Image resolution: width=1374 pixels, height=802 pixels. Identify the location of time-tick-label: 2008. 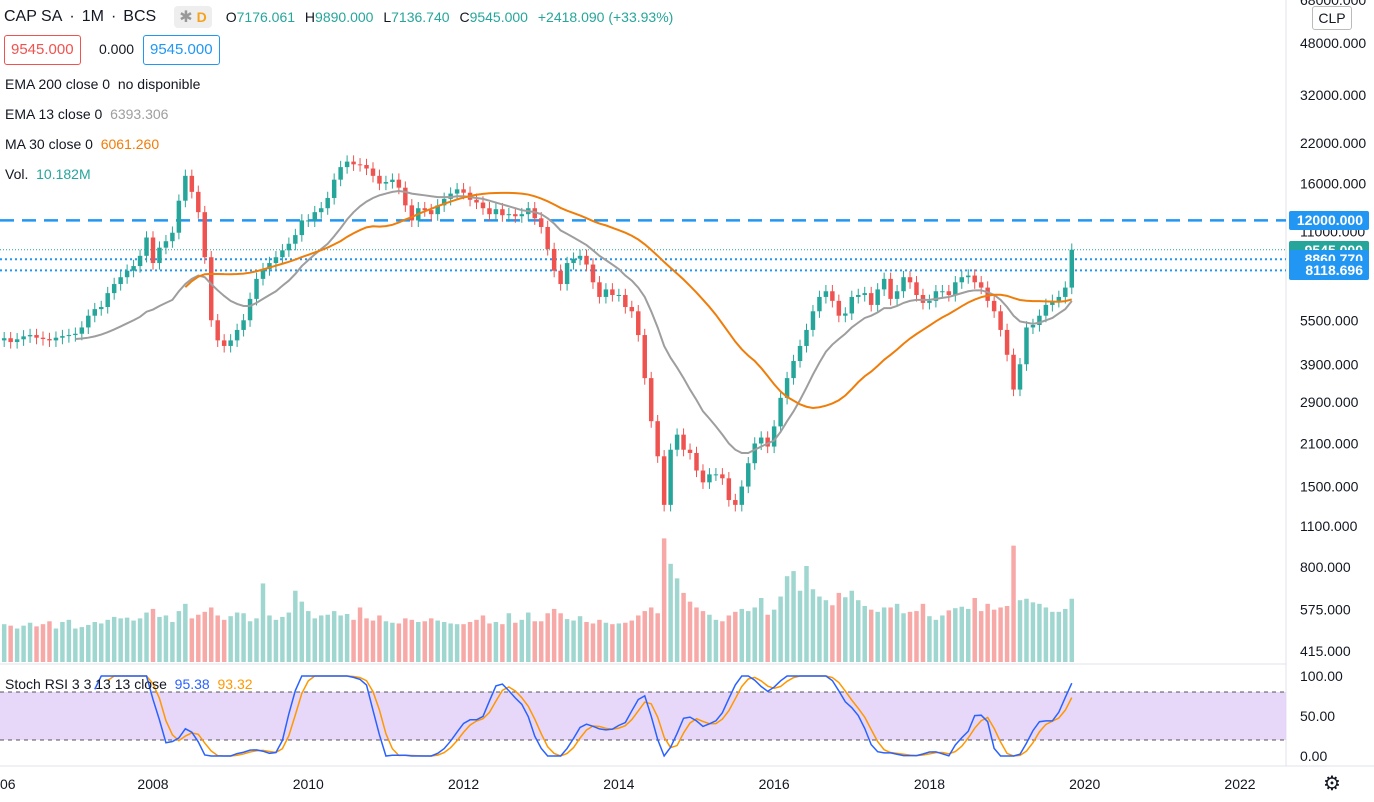
(152, 784).